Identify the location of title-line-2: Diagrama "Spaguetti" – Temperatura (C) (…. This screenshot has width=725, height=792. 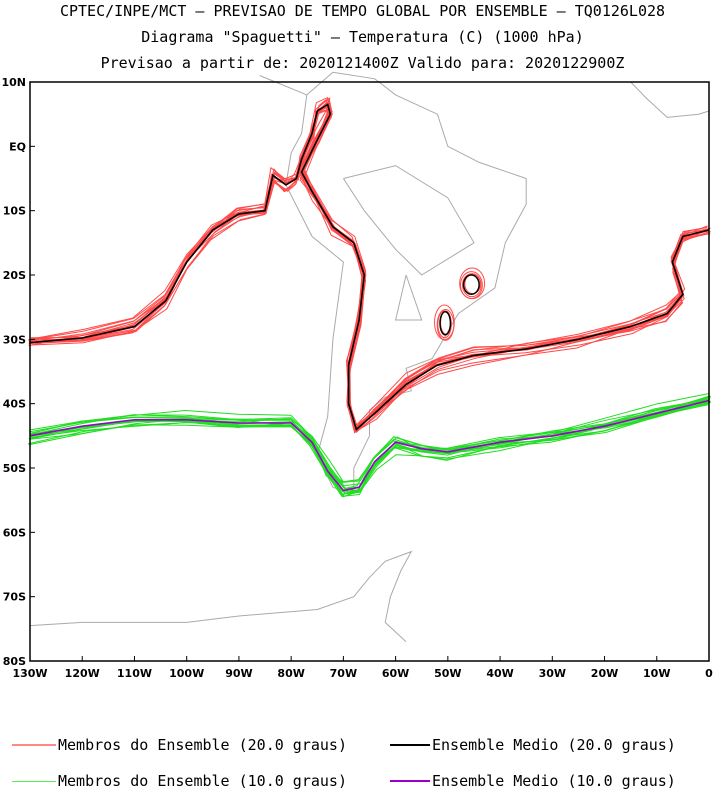
(362, 37).